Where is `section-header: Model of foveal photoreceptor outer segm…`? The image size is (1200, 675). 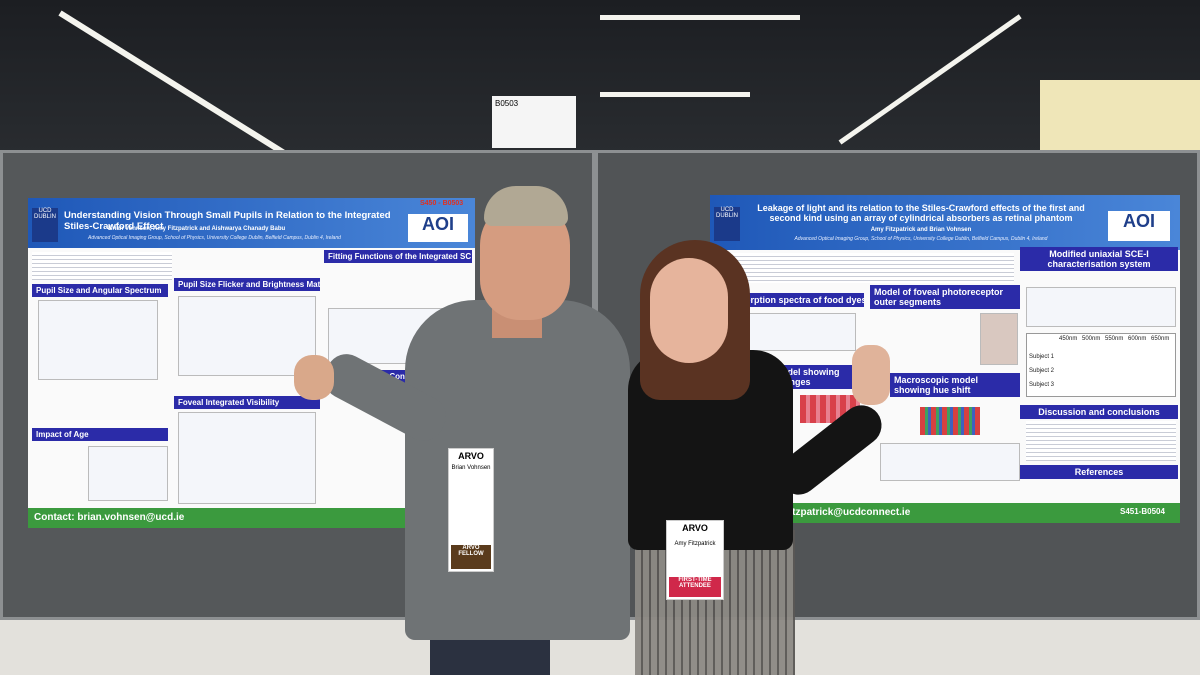 section-header: Model of foveal photoreceptor outer segm… is located at coordinates (945, 297).